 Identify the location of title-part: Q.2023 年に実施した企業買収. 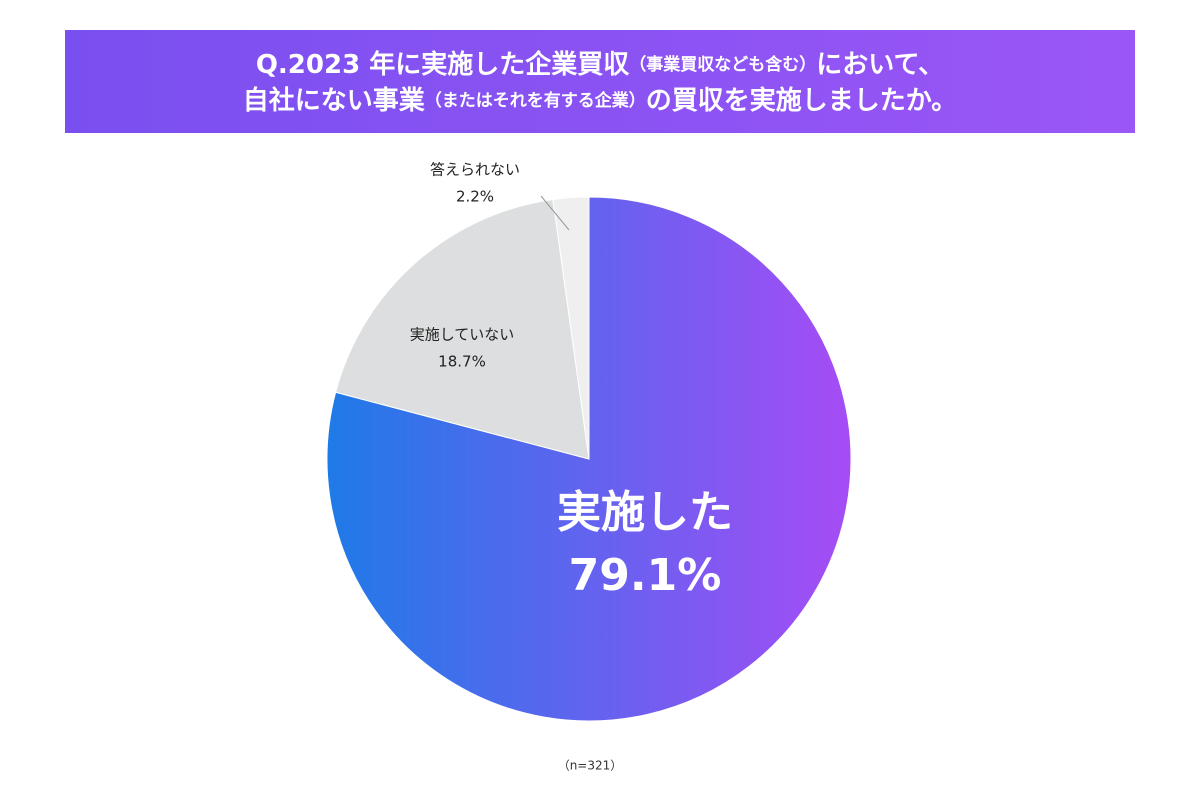
(443, 64).